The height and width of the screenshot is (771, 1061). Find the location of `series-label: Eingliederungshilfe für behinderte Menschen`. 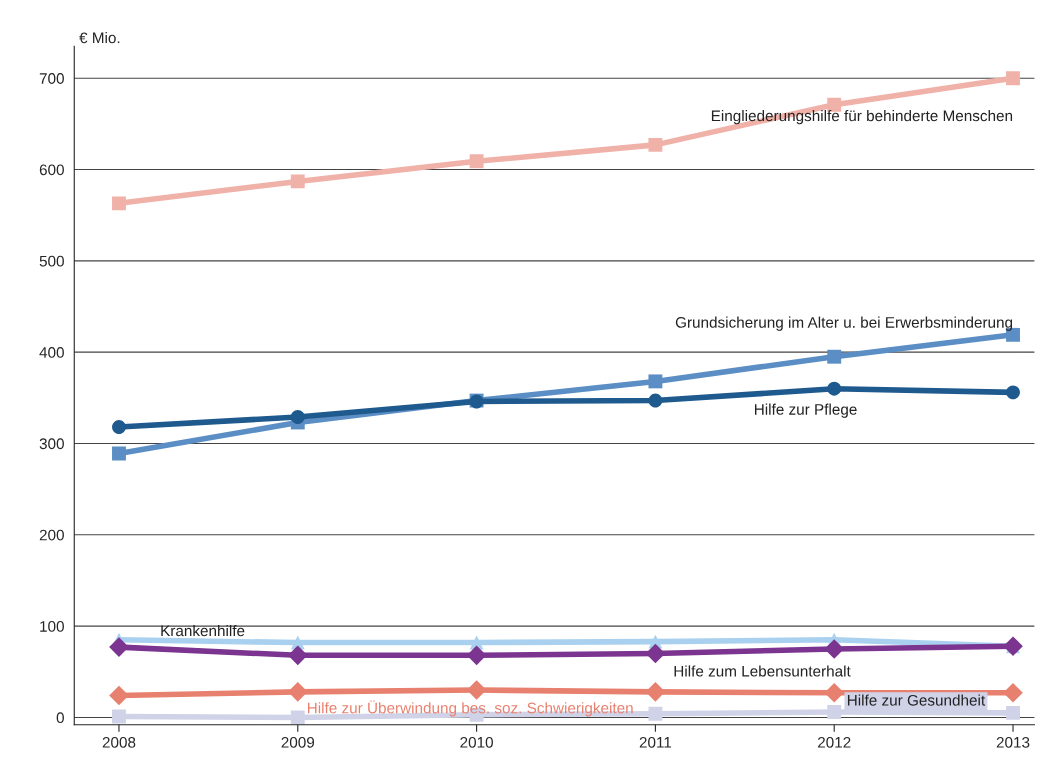

series-label: Eingliederungshilfe für behinderte Menschen is located at coordinates (862, 117).